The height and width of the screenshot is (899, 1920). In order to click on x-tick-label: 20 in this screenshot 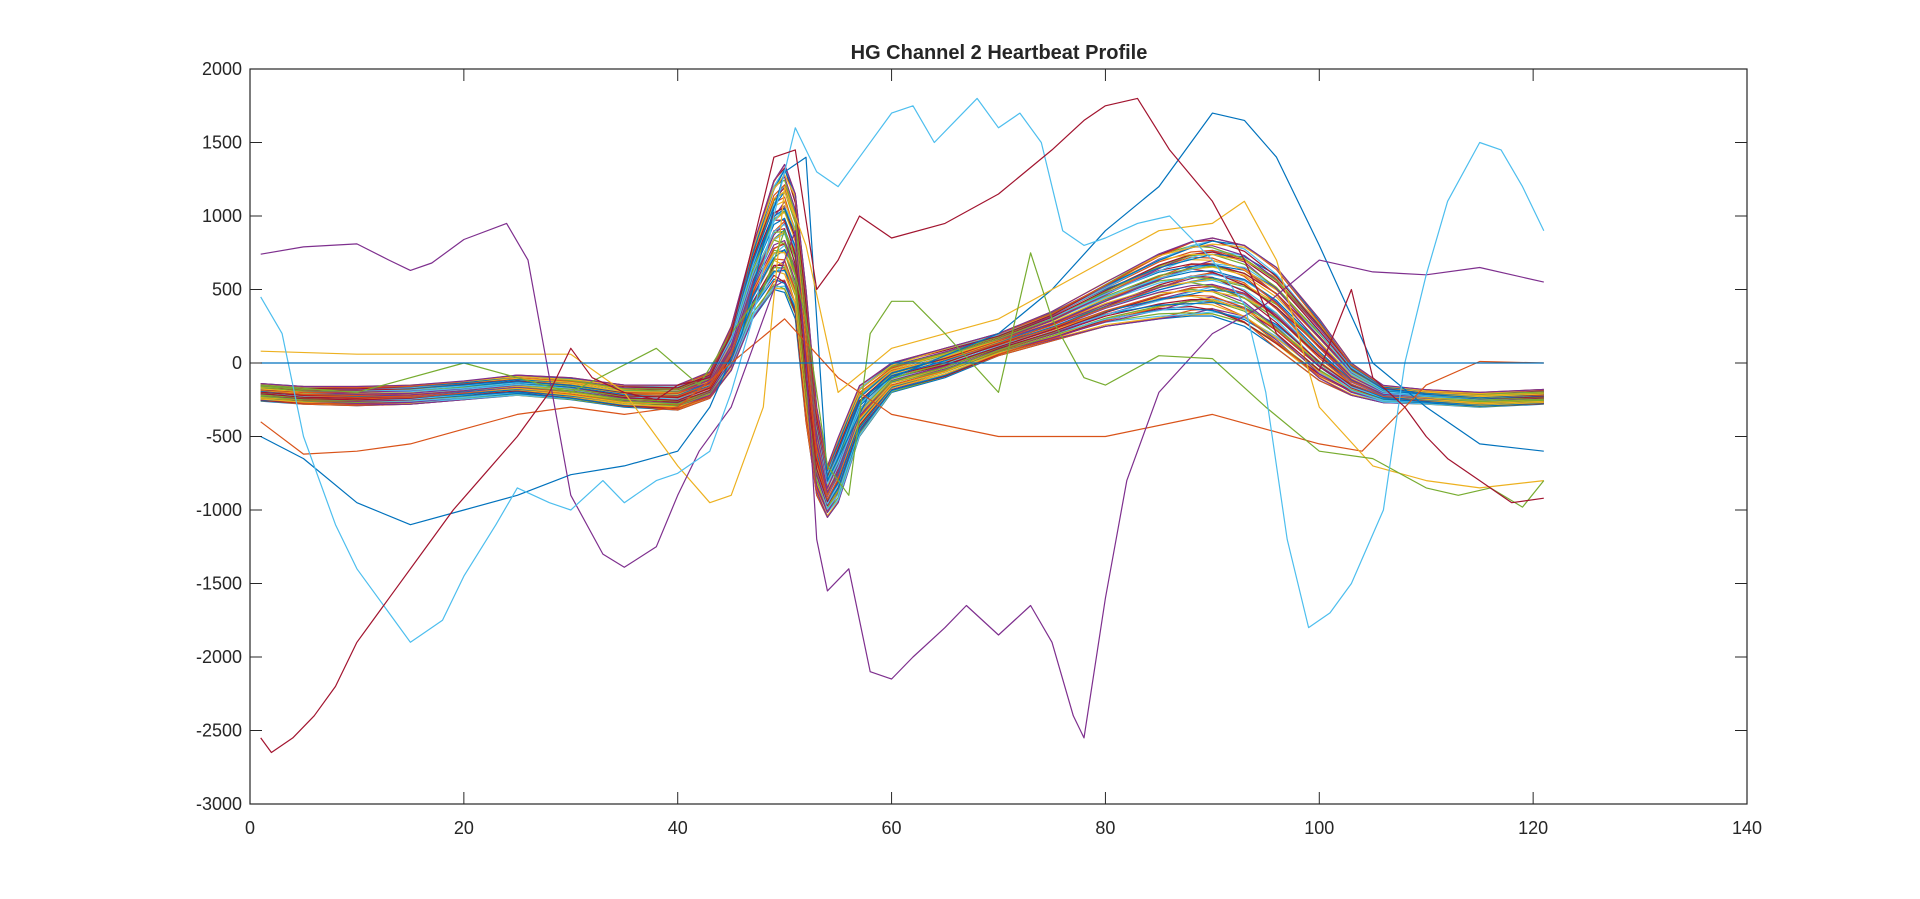, I will do `click(464, 828)`.